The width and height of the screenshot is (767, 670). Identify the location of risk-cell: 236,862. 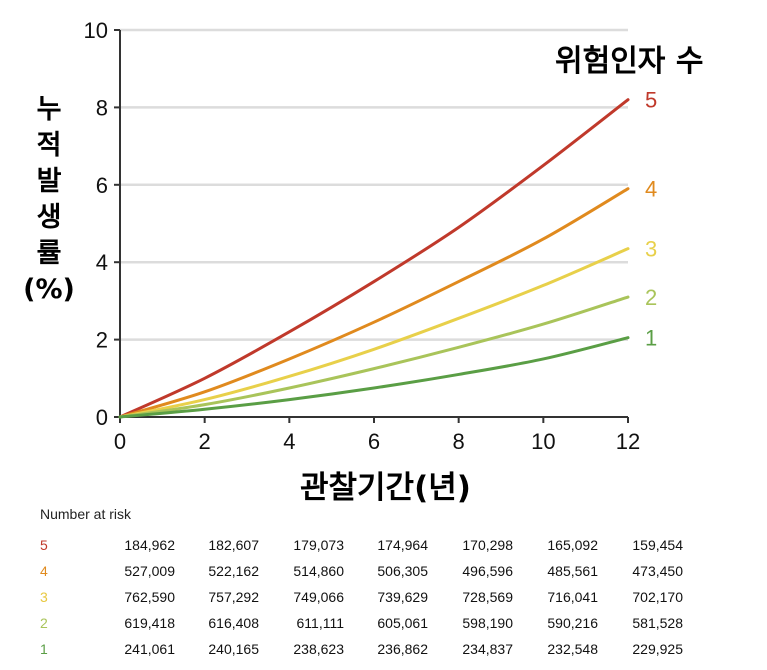
(402, 649).